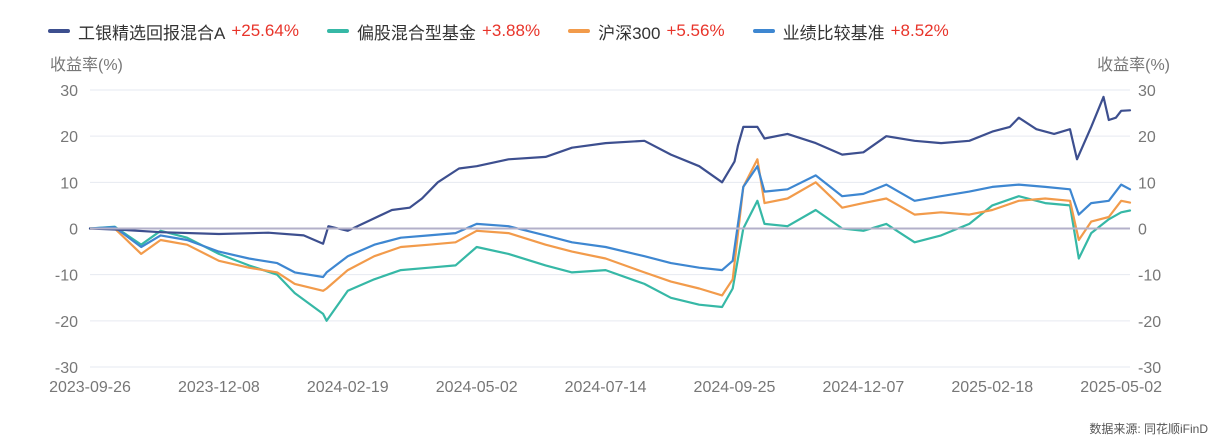 The width and height of the screenshot is (1218, 443). I want to click on x-tick-label: 2023-09-26, so click(90, 387).